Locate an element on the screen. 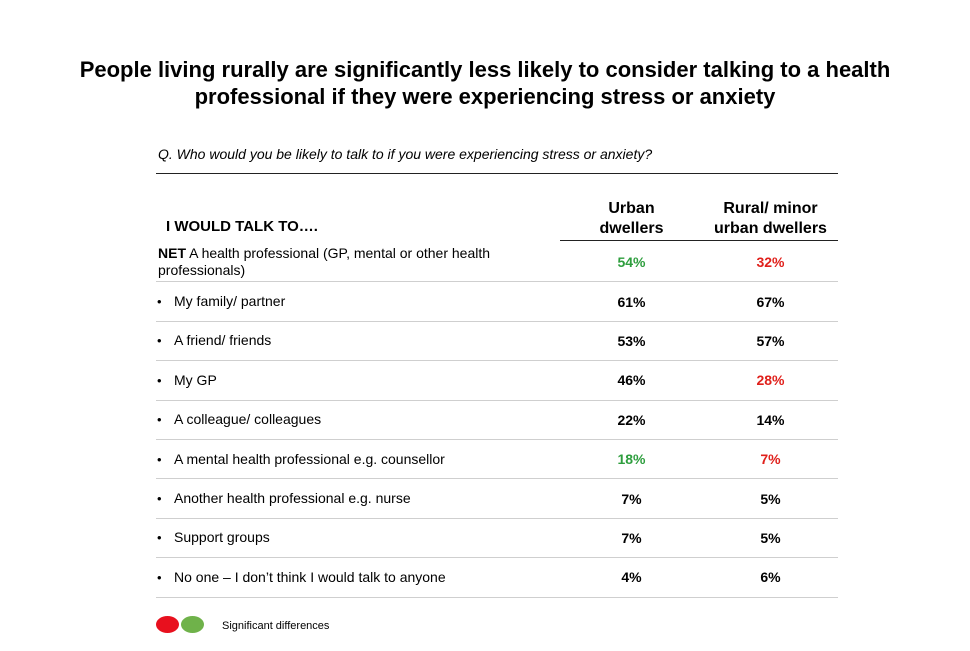  row-label: Support groups is located at coordinates (364, 537).